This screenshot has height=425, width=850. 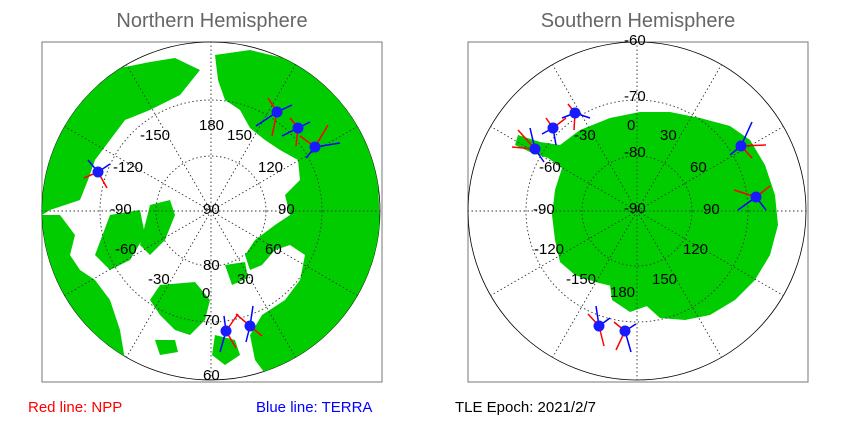 I want to click on north-lon-label: 120, so click(x=270, y=167).